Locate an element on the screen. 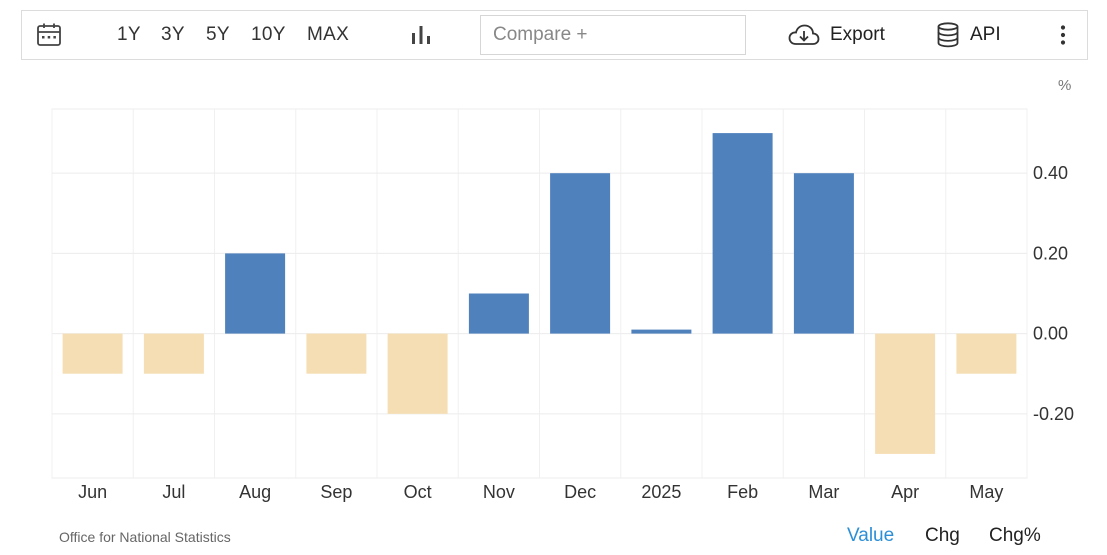  x-tick-label: Feb is located at coordinates (742, 492).